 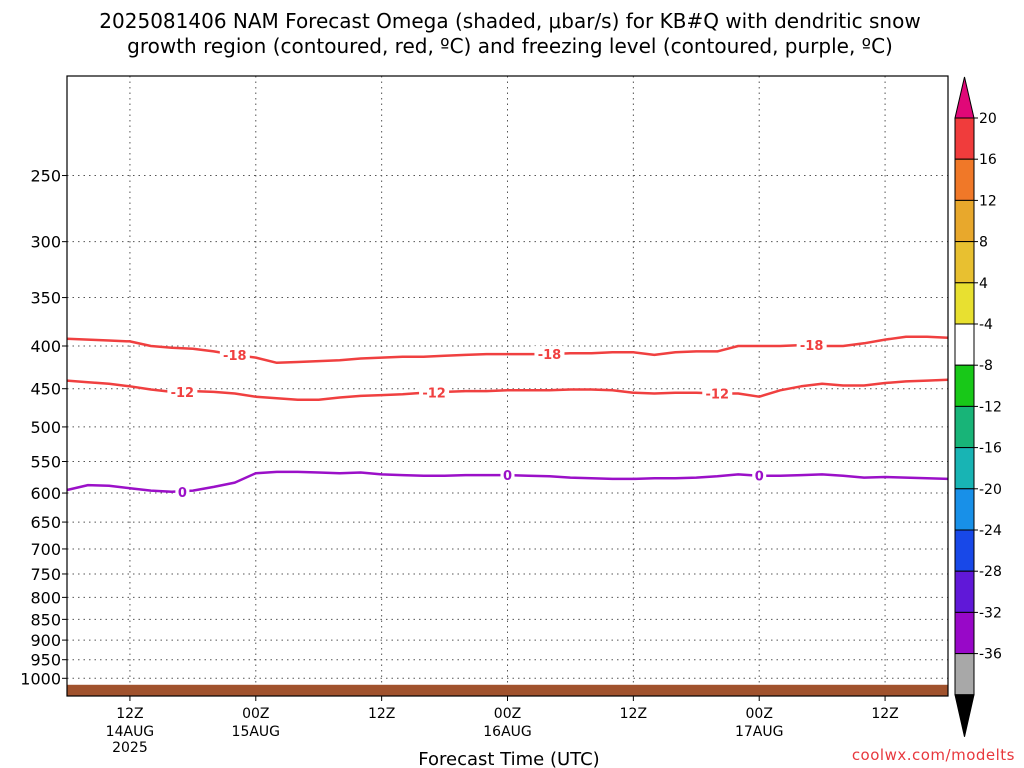 What do you see at coordinates (990, 490) in the screenshot?
I see `colorbar-label: -20` at bounding box center [990, 490].